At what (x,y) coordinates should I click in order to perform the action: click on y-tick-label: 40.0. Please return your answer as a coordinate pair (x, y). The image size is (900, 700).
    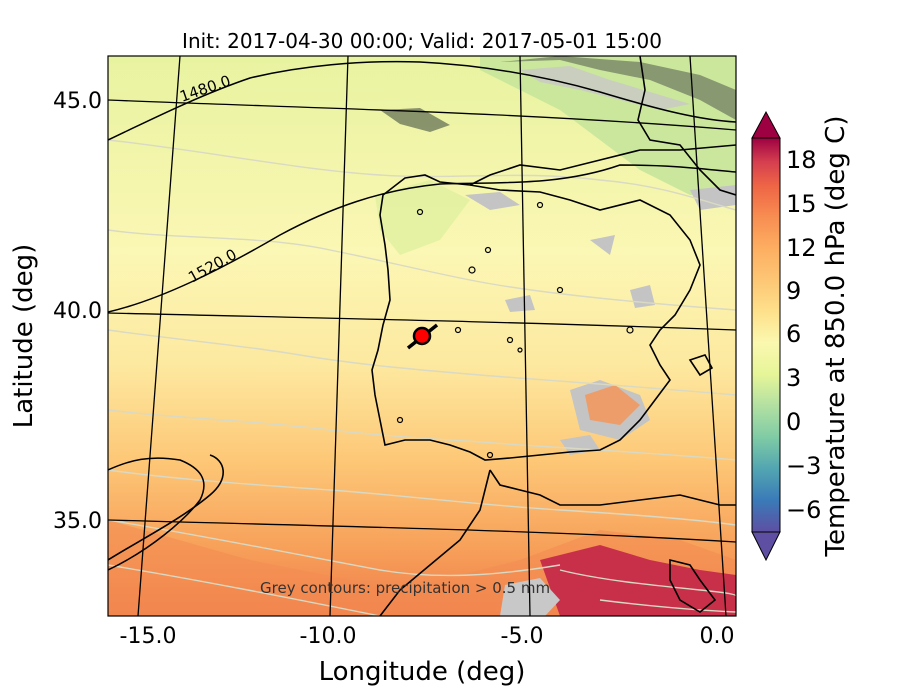
    Looking at the image, I should click on (77, 311).